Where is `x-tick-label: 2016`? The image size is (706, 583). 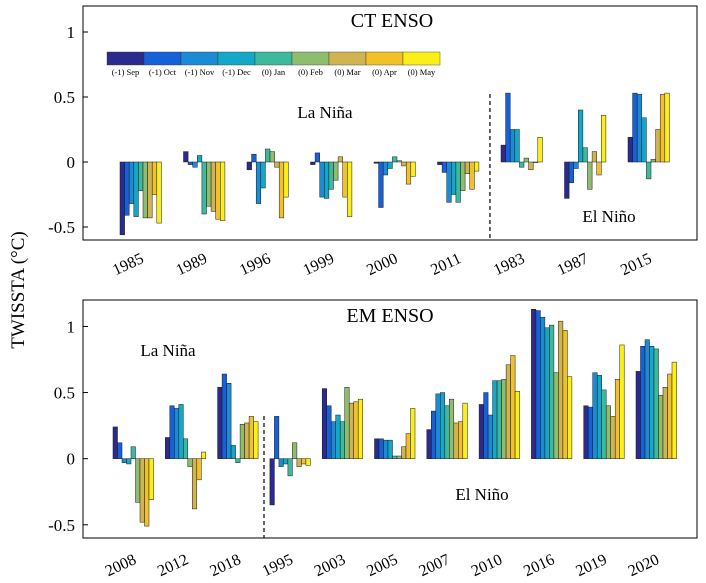 x-tick-label: 2016 is located at coordinates (539, 565).